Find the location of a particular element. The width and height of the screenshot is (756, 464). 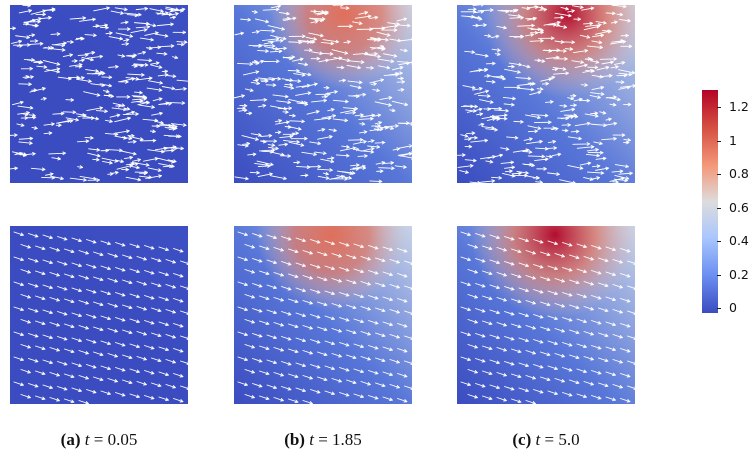

colorbar is located at coordinates (710, 201).